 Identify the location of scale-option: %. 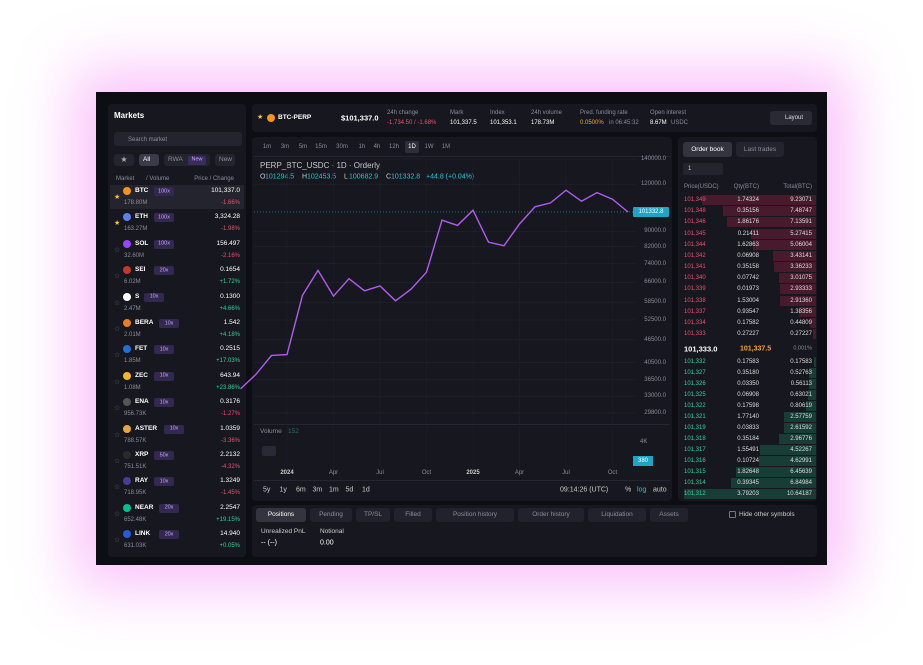
(628, 490).